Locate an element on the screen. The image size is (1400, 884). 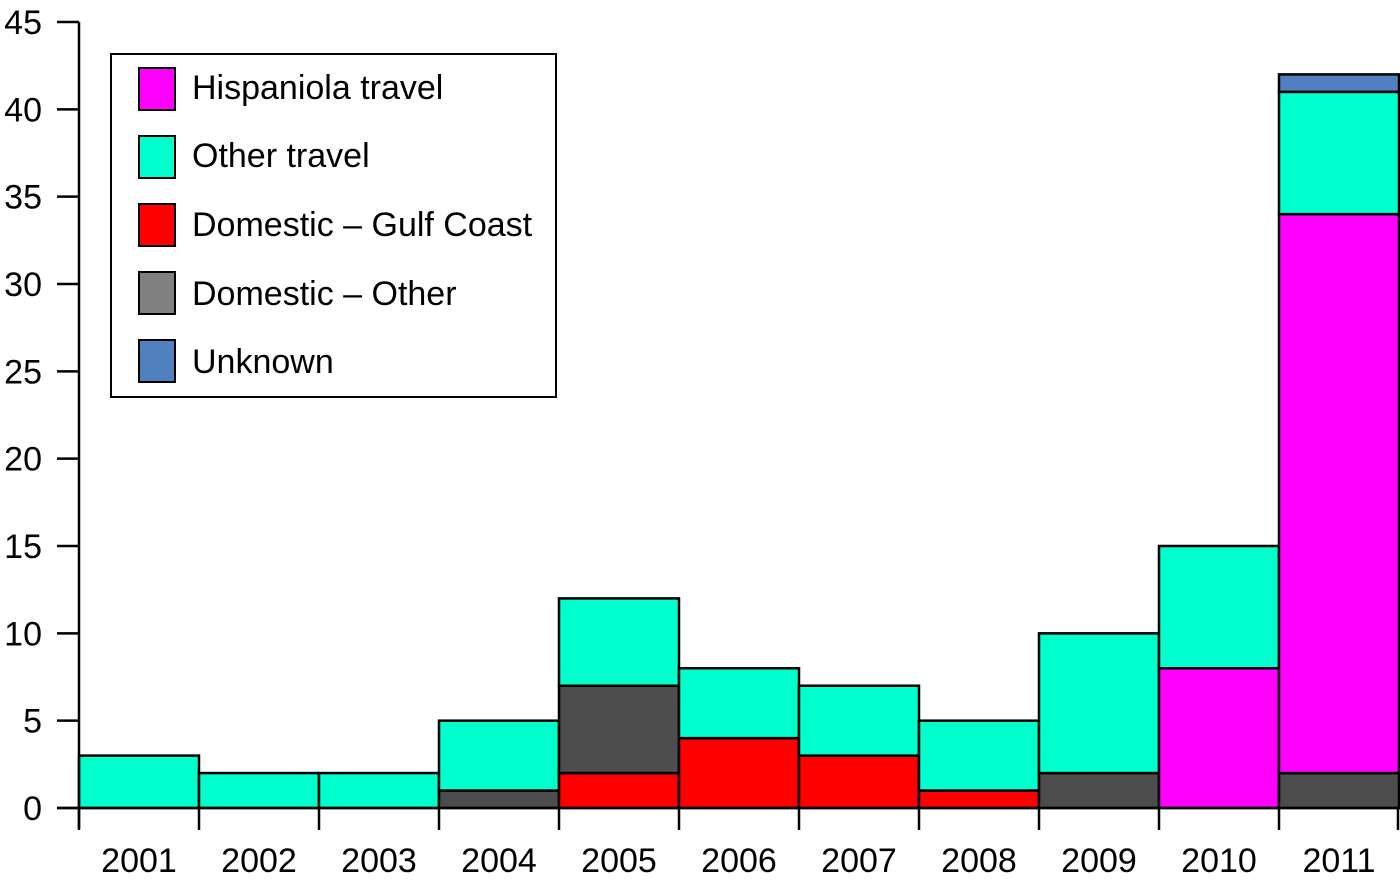
bar-2003 is located at coordinates (379, 790).